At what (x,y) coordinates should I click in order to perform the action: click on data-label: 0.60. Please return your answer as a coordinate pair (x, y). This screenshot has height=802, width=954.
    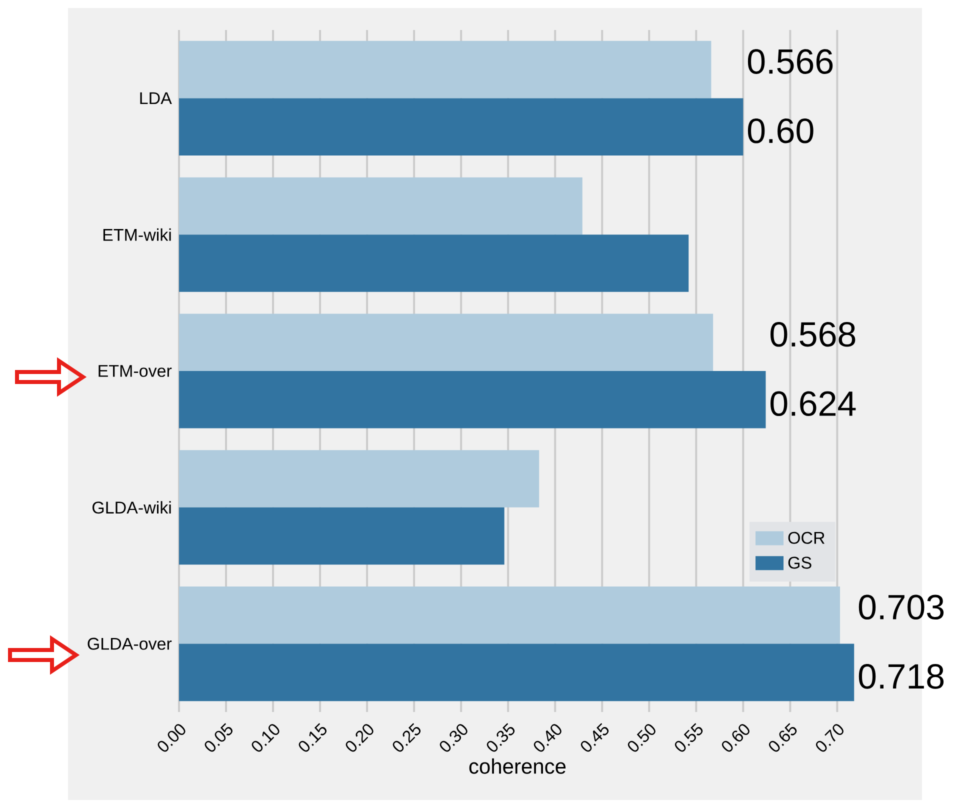
    Looking at the image, I should click on (781, 131).